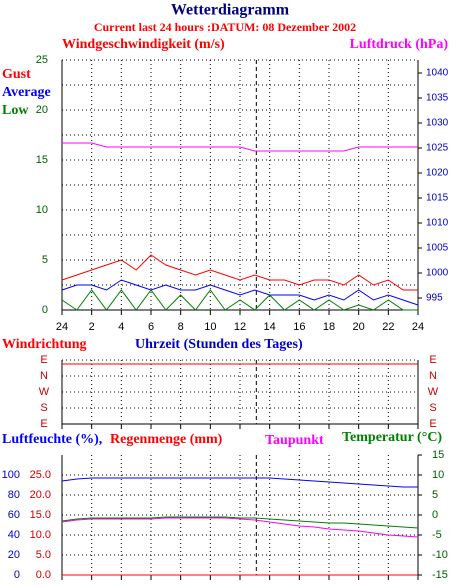 This screenshot has width=461, height=585. Describe the element at coordinates (121, 327) in the screenshot. I see `x-tick-label: 4` at that location.